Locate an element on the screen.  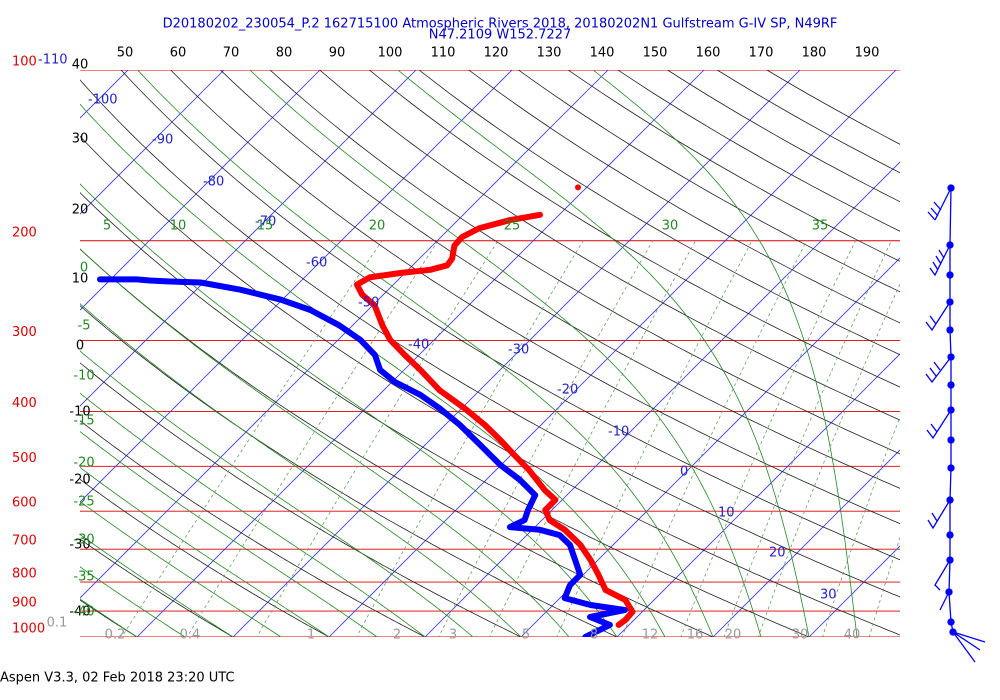
isotherm-label: -30 is located at coordinates (518, 350).